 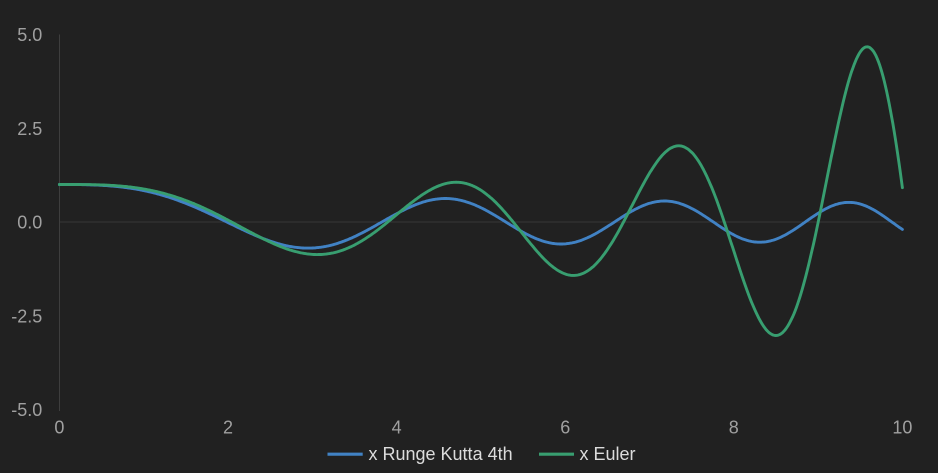 What do you see at coordinates (565, 427) in the screenshot?
I see `svg-text: 6` at bounding box center [565, 427].